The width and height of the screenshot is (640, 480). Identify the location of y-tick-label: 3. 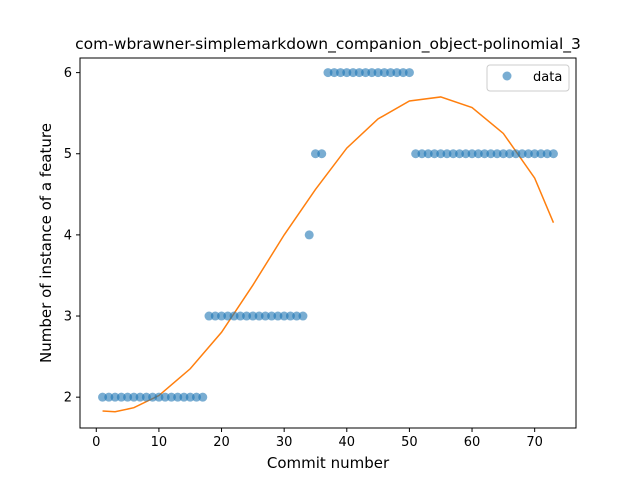
(68, 317).